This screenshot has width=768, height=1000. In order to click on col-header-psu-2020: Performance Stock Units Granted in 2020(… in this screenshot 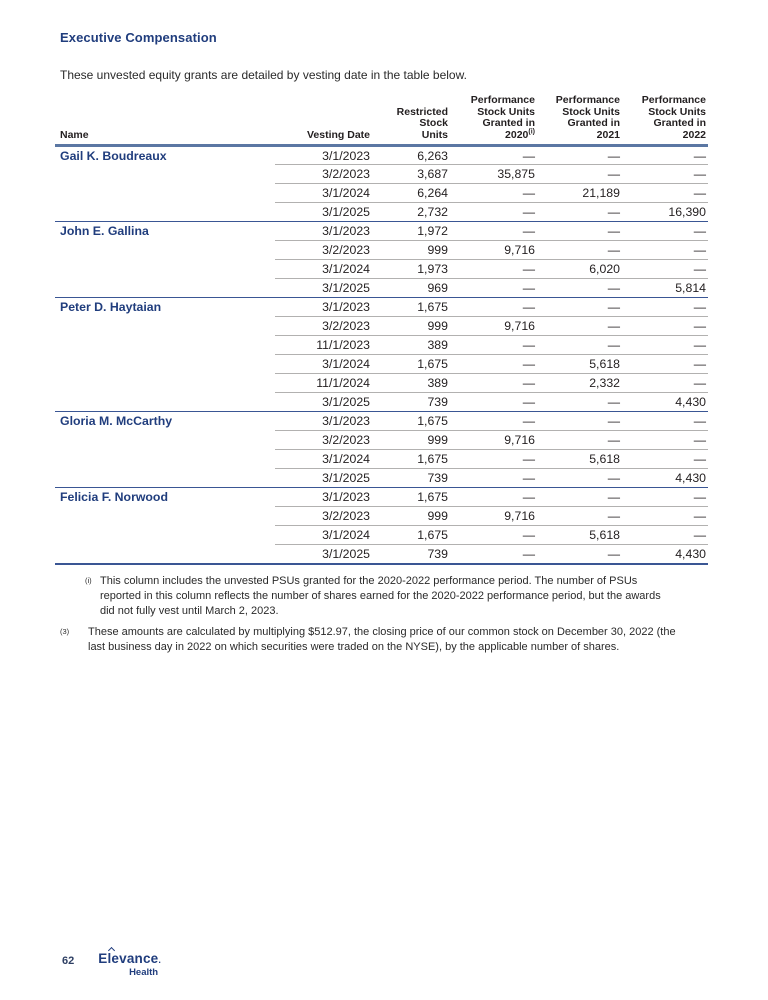, I will do `click(502, 117)`.